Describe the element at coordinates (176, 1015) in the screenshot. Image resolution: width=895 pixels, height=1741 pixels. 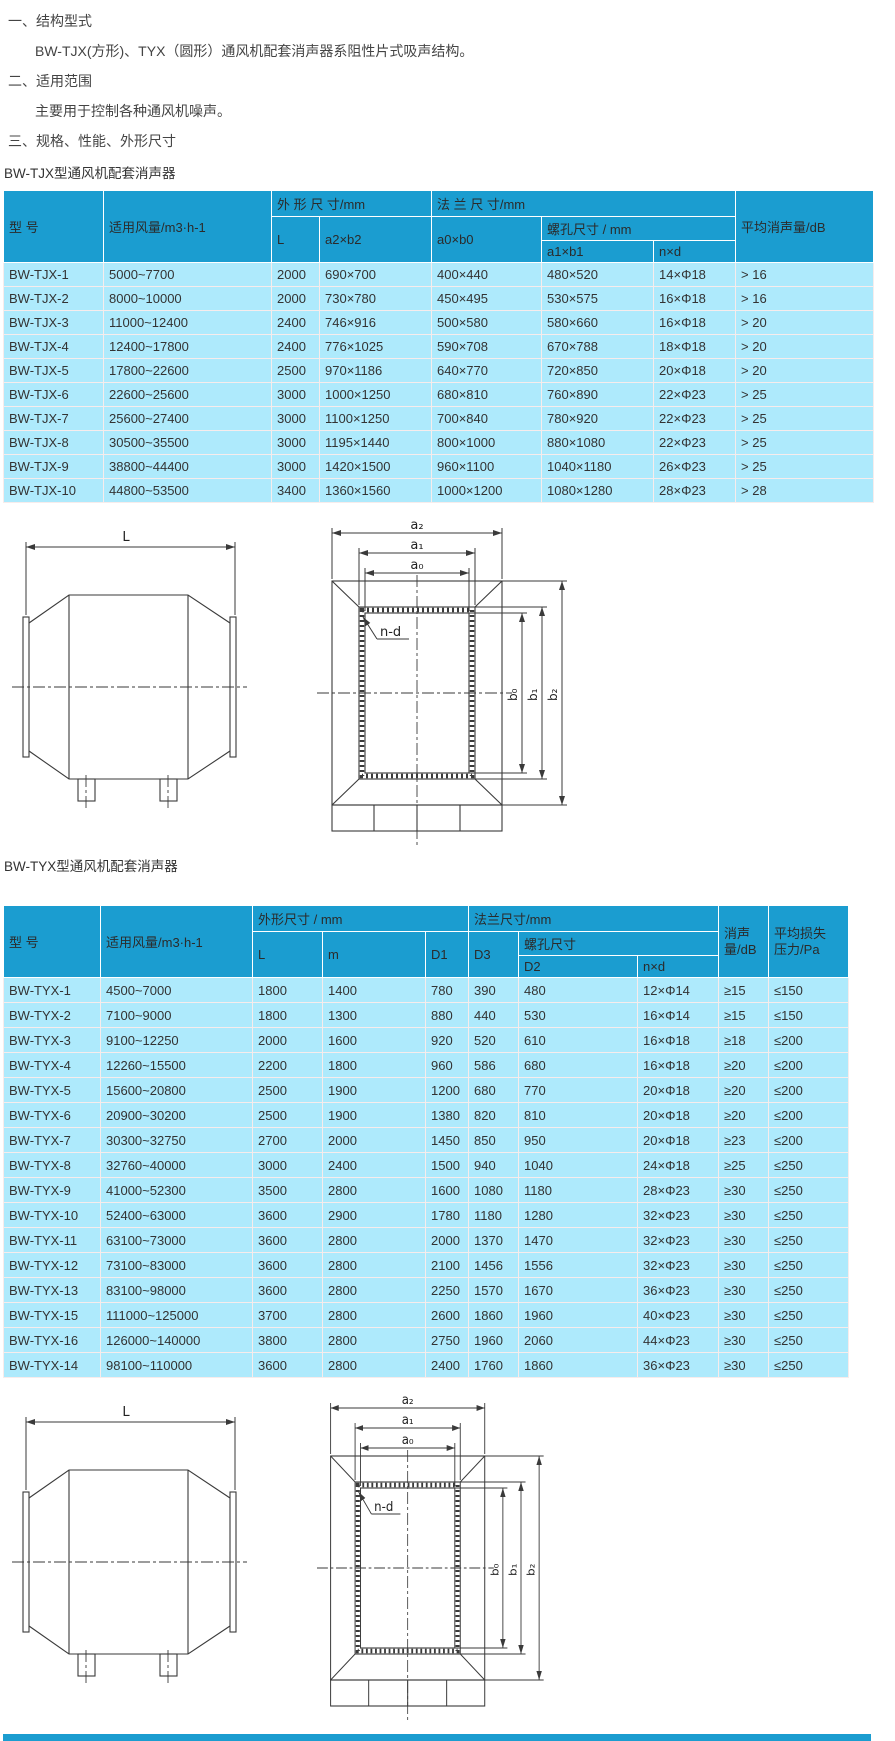
I see `table-cell: 7100~9000` at that location.